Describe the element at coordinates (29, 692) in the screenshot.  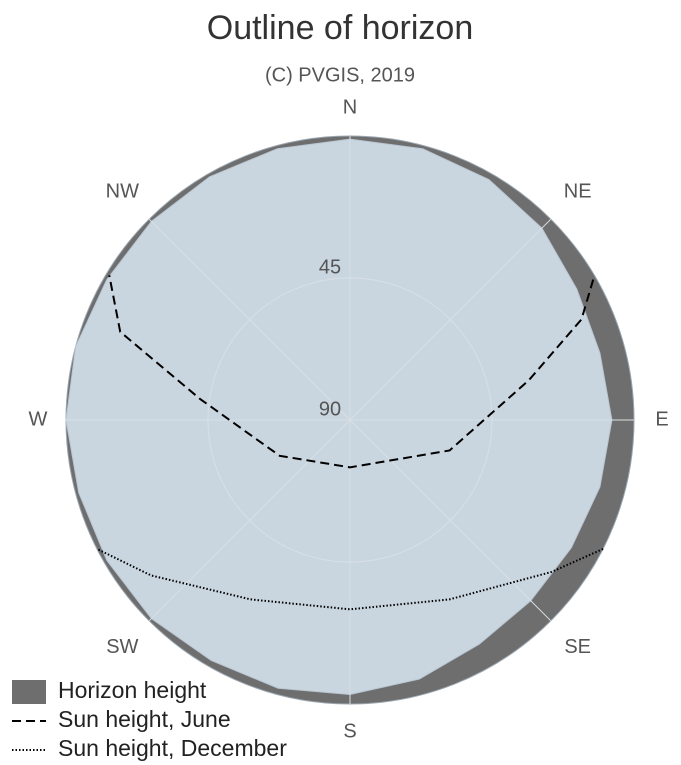
I see `legend-swatch` at that location.